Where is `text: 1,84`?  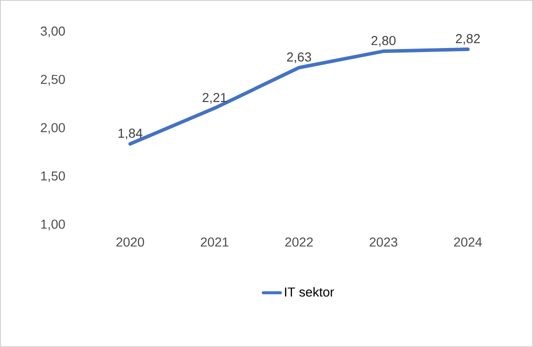 text: 1,84 is located at coordinates (130, 134).